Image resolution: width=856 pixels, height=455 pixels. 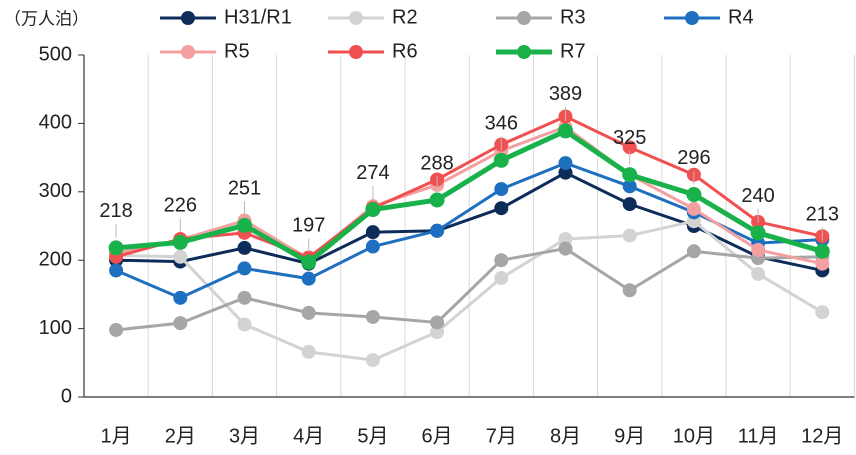 I want to click on data-label: 274, so click(x=372, y=173).